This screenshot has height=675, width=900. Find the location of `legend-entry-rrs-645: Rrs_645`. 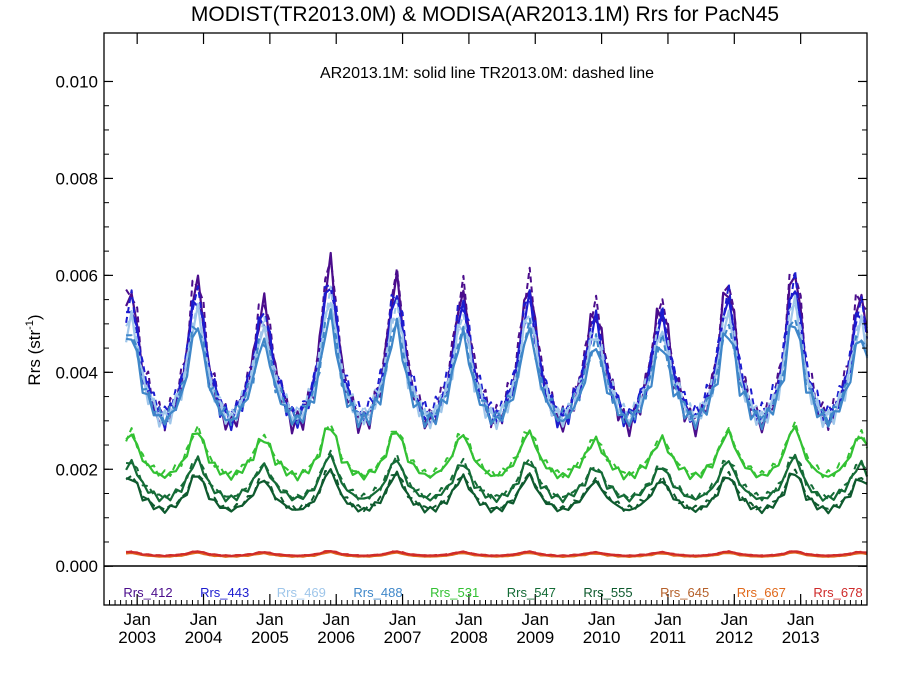

legend-entry-rrs-645: Rrs_645 is located at coordinates (684, 592).